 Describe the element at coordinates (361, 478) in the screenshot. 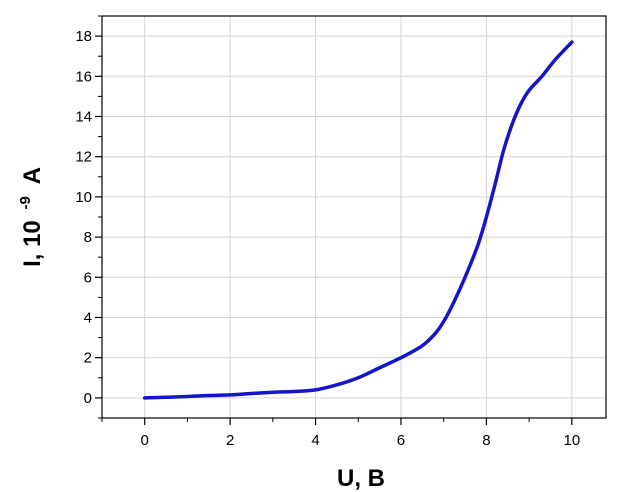

I see `x-axis-label: U, B` at that location.